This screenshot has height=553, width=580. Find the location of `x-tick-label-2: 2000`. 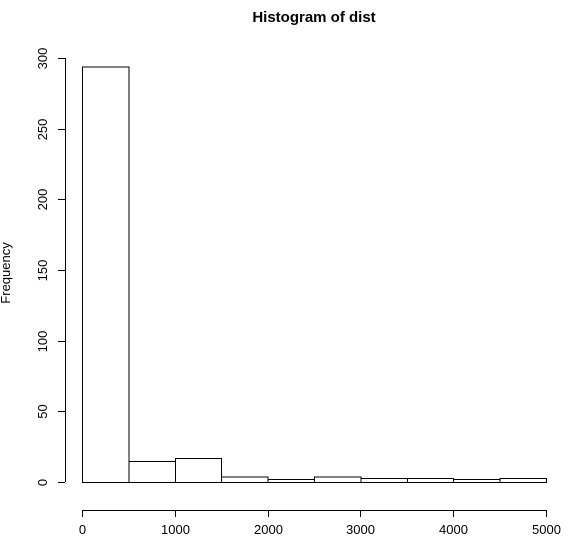

x-tick-label-2: 2000 is located at coordinates (268, 529).